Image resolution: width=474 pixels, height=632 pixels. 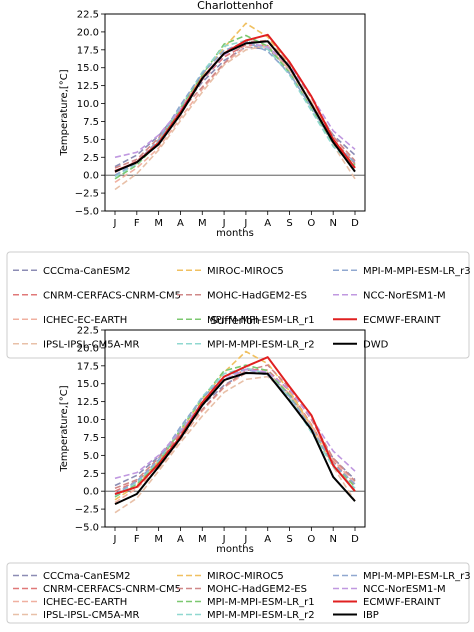 I want to click on series-line-ibp, so click(x=235, y=439).